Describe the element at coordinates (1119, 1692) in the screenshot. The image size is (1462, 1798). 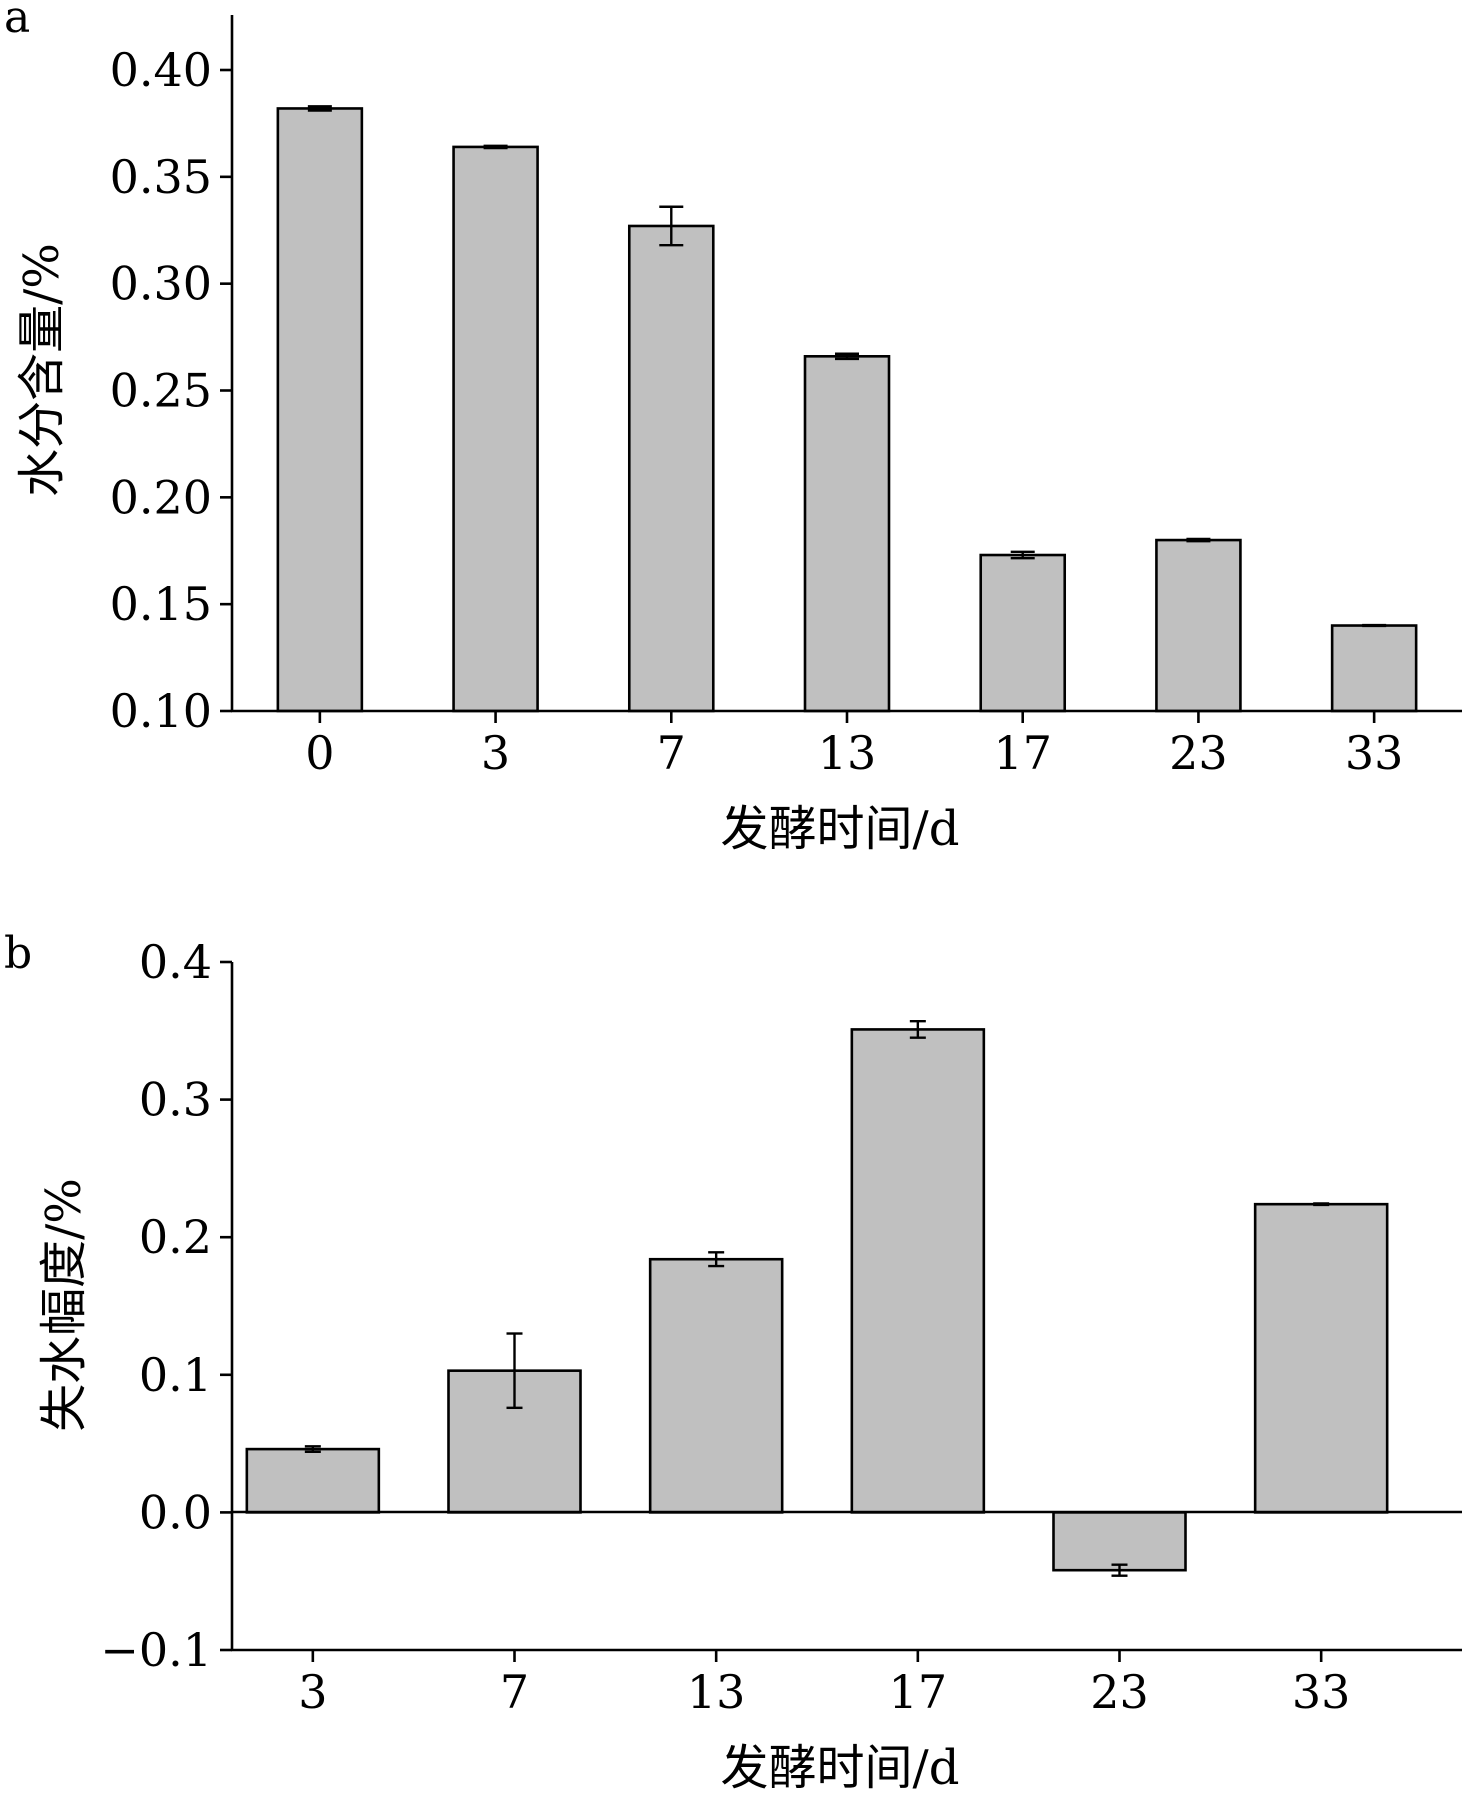
I see `x-tick-label-b-23: 23` at that location.